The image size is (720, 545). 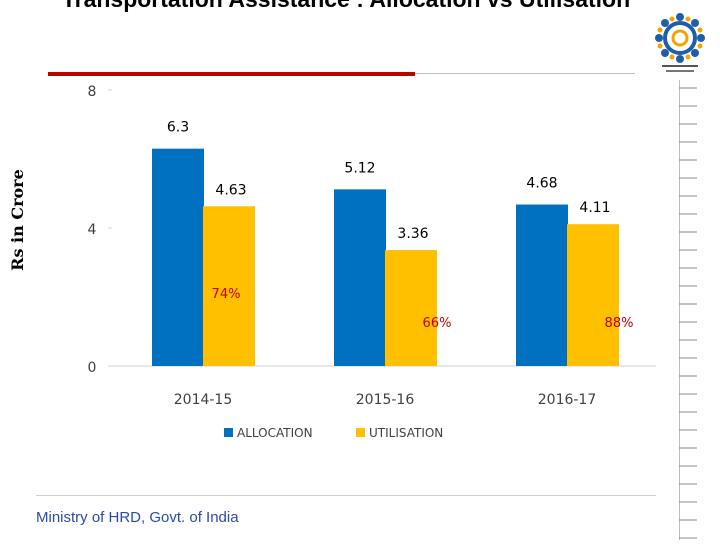 I want to click on utilisation-percent-label: 66%, so click(x=437, y=323).